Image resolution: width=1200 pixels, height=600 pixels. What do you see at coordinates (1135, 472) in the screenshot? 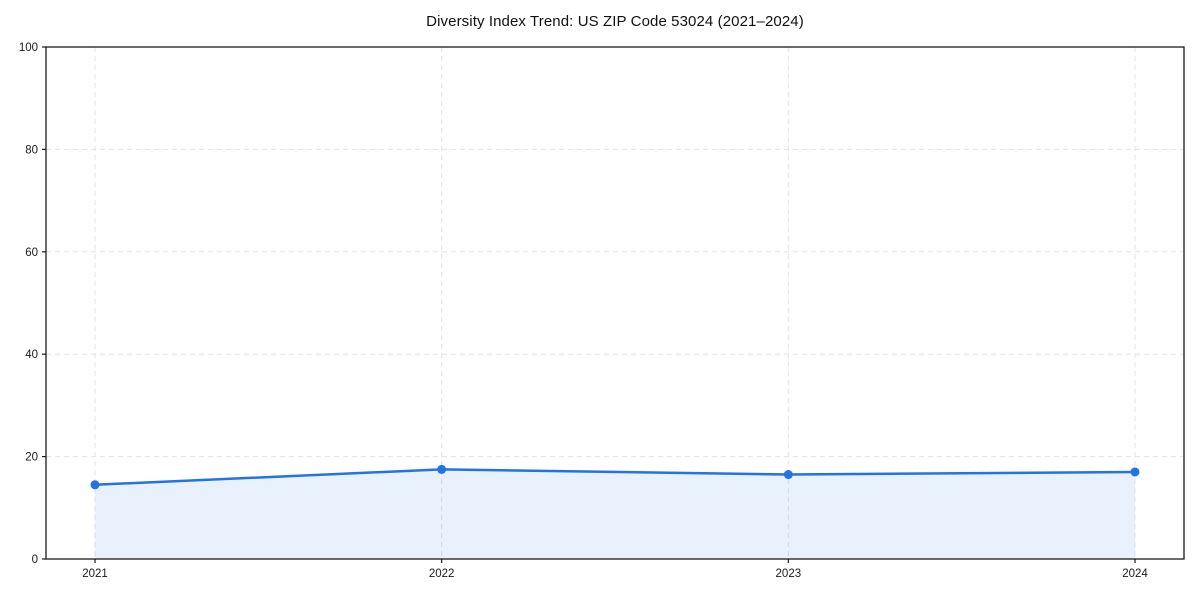
I see `data-point-2024` at bounding box center [1135, 472].